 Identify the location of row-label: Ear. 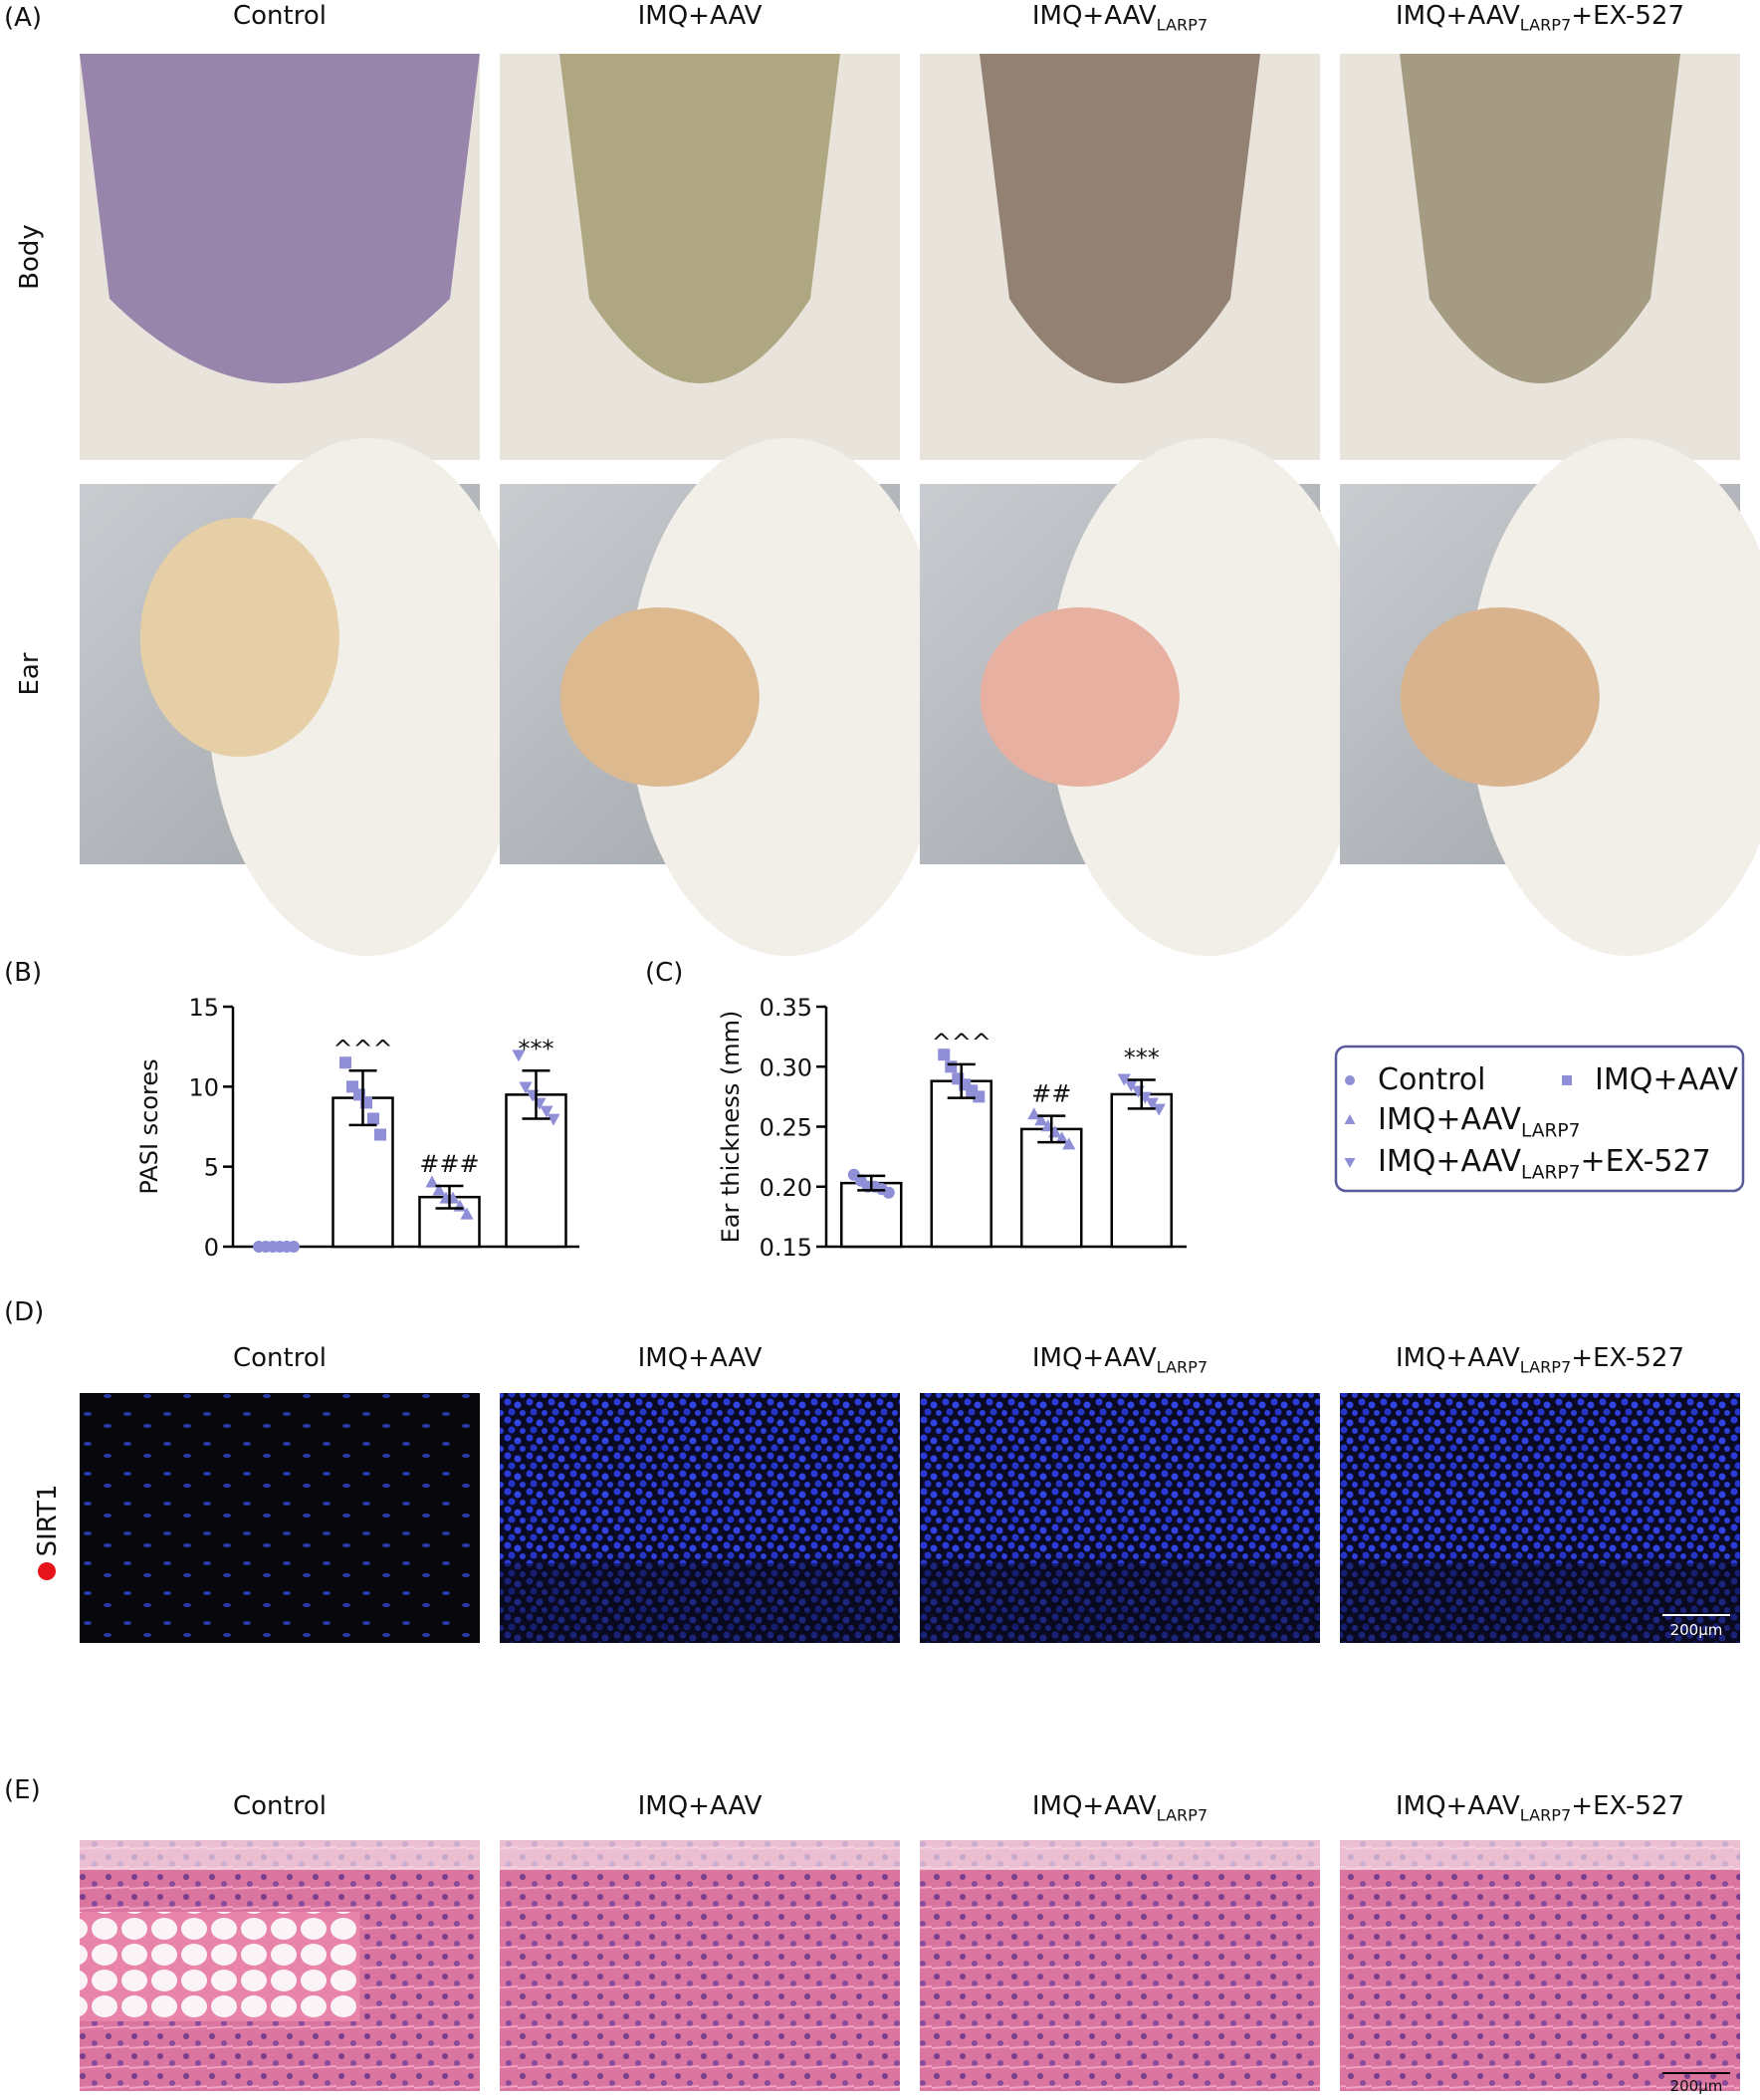
(30, 673).